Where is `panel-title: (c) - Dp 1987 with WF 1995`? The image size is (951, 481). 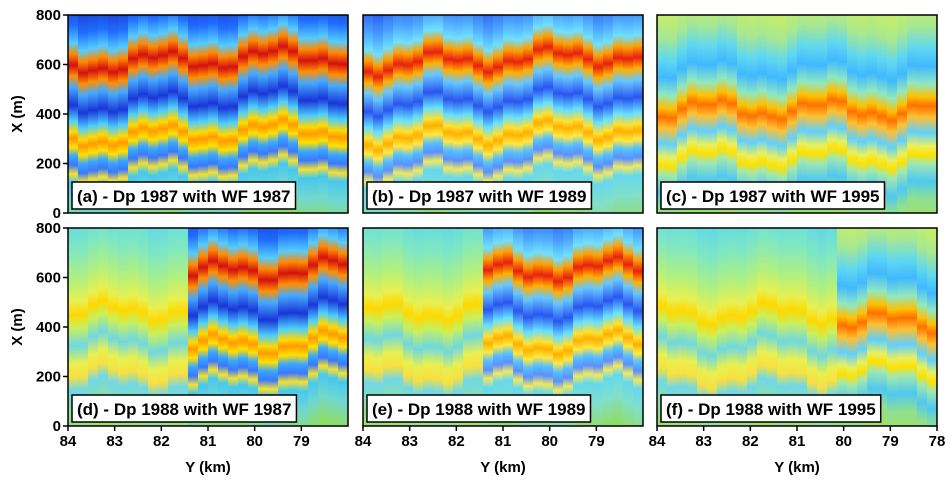 panel-title: (c) - Dp 1987 with WF 1995 is located at coordinates (773, 196).